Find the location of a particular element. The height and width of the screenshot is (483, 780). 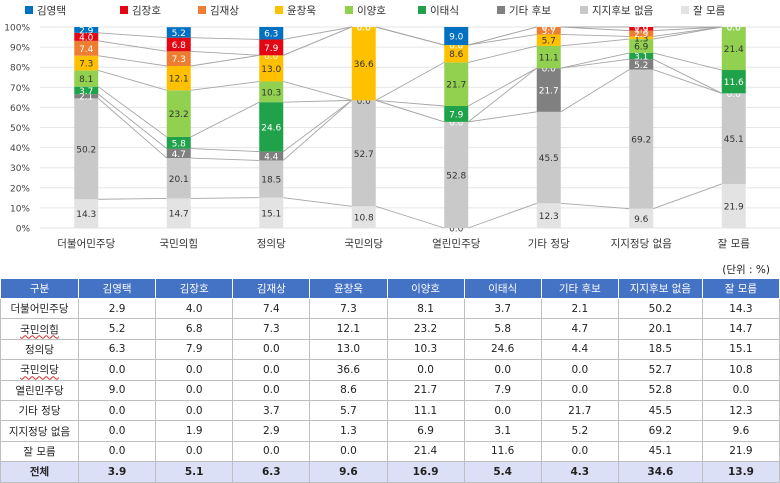

data-label: 15.1 is located at coordinates (271, 214).